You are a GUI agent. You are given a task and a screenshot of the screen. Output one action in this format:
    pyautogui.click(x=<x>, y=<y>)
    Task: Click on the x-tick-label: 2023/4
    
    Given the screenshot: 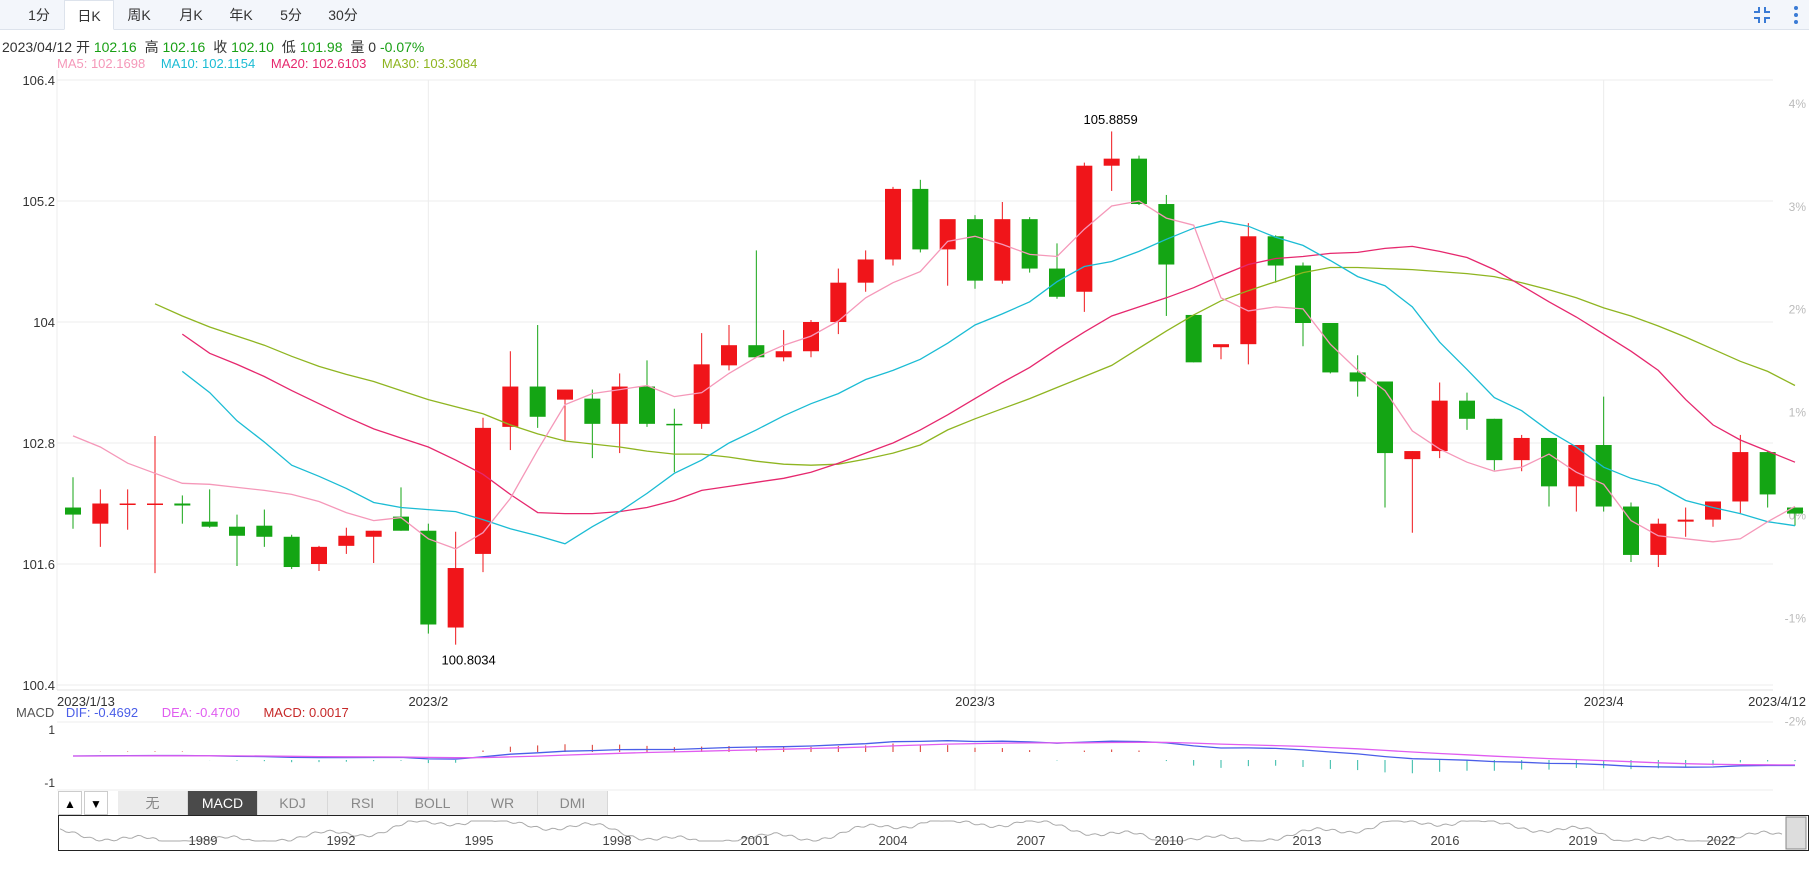 What is the action you would take?
    pyautogui.click(x=1604, y=701)
    